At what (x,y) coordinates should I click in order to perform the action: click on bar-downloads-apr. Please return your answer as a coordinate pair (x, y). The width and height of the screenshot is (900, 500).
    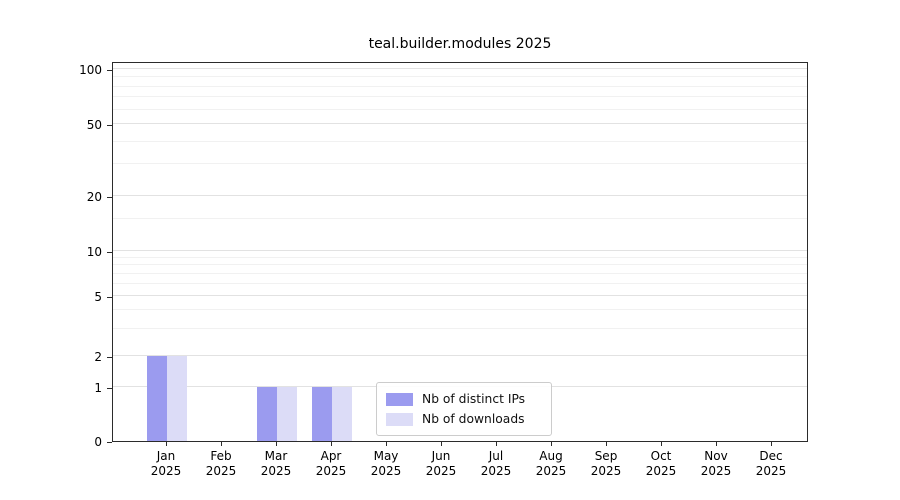
    Looking at the image, I should click on (342, 414).